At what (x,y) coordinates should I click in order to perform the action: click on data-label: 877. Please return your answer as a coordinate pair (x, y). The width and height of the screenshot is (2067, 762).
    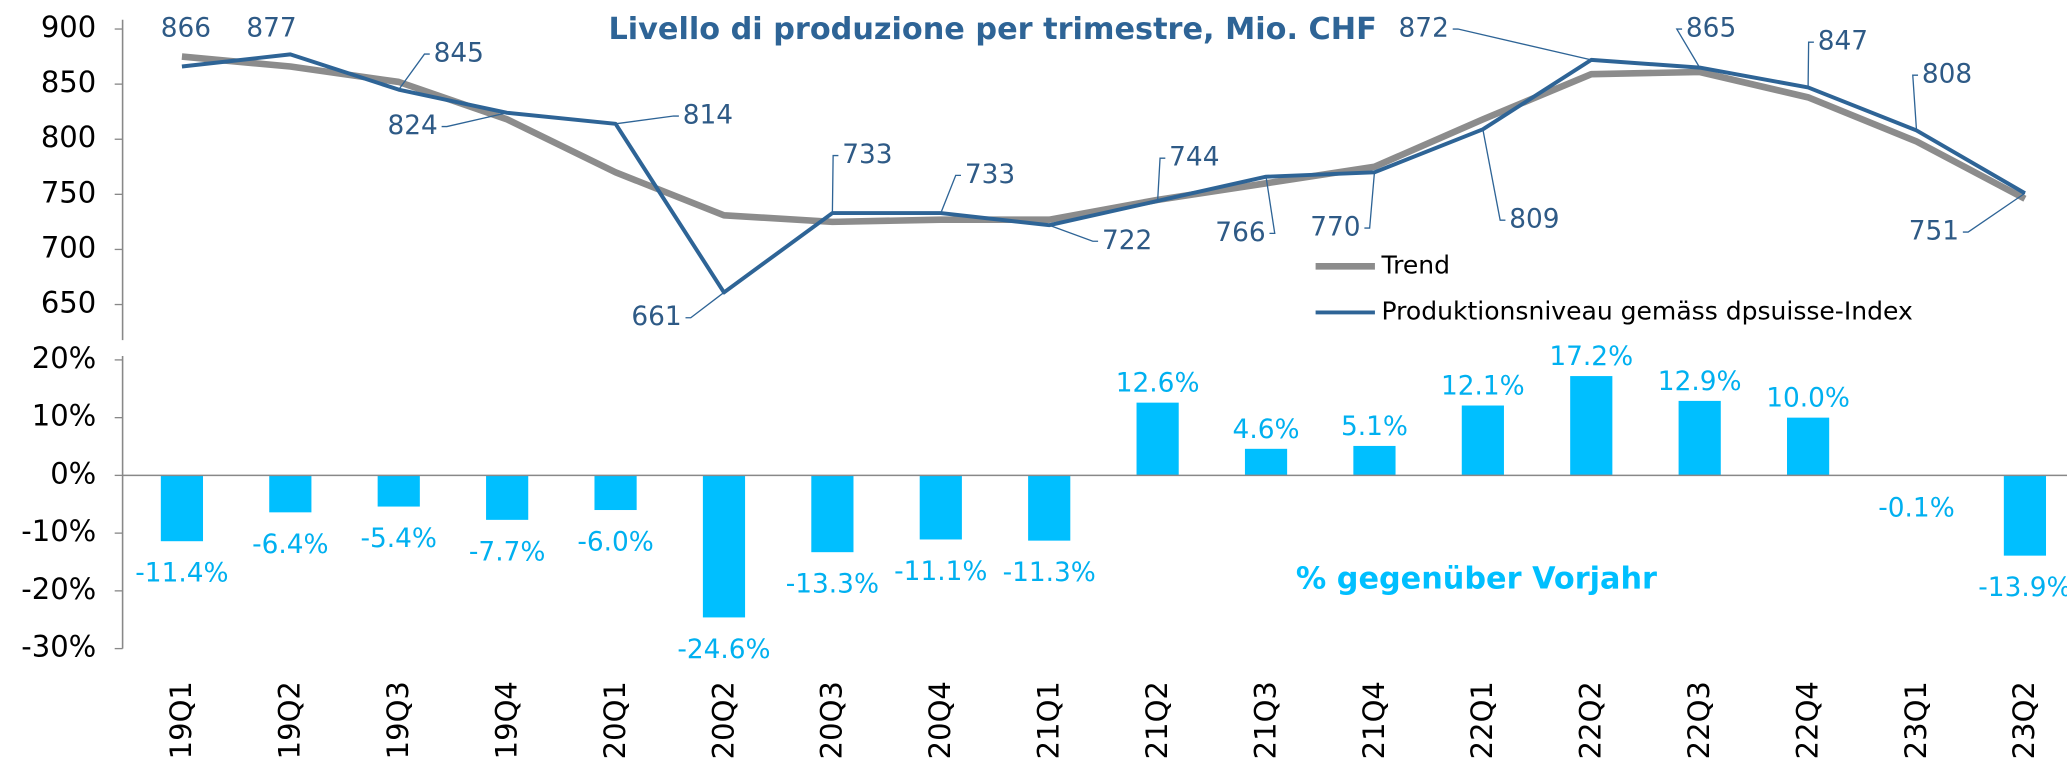
    Looking at the image, I should click on (271, 29).